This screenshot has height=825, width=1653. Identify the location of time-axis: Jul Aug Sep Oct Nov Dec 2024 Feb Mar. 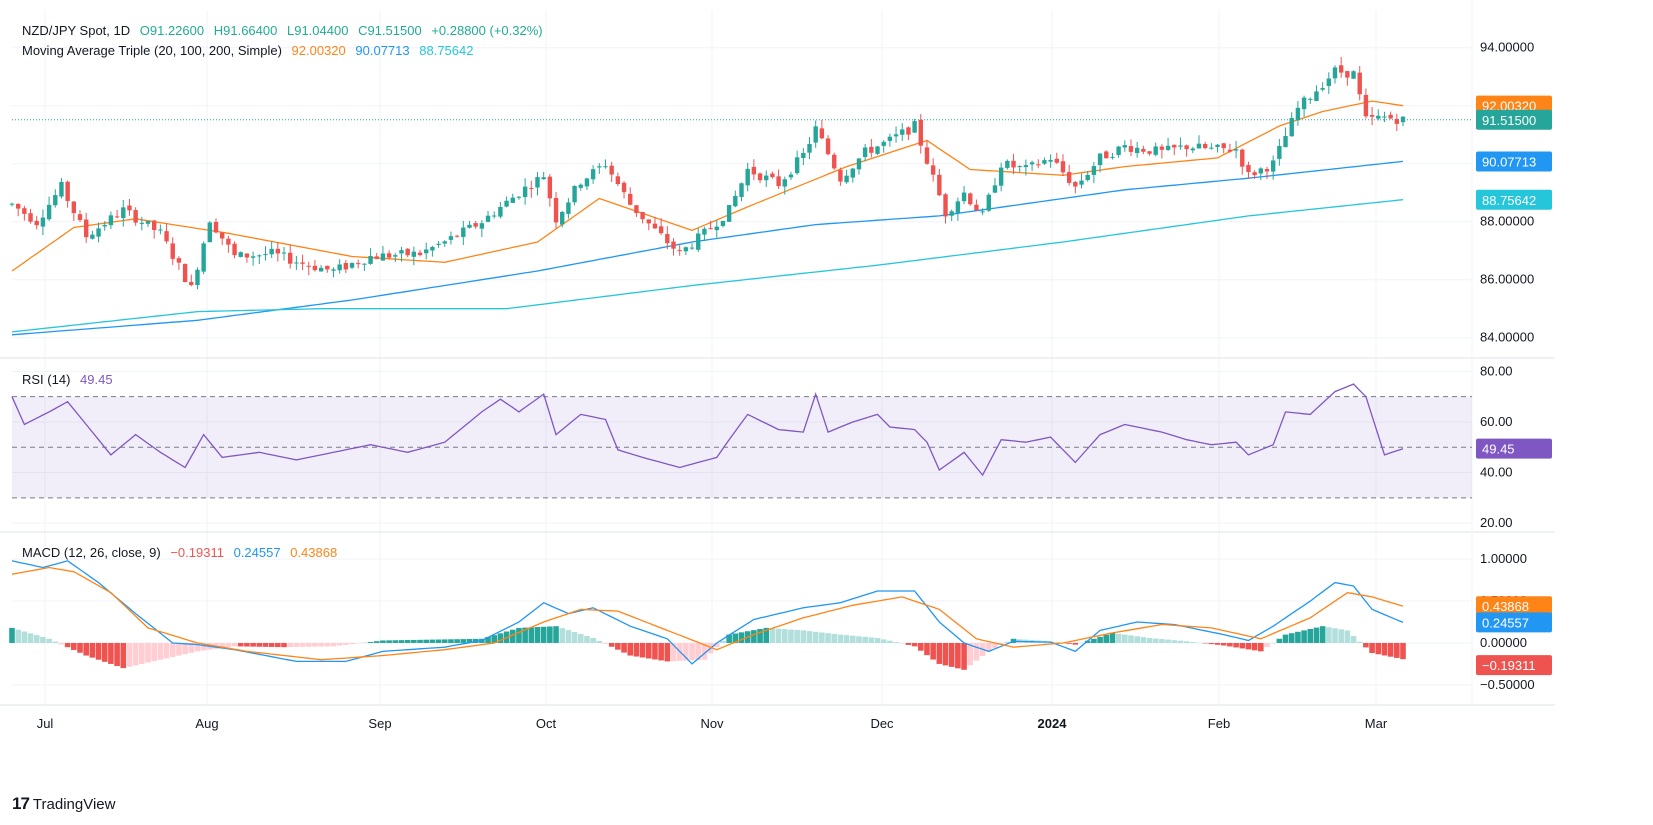
(712, 723).